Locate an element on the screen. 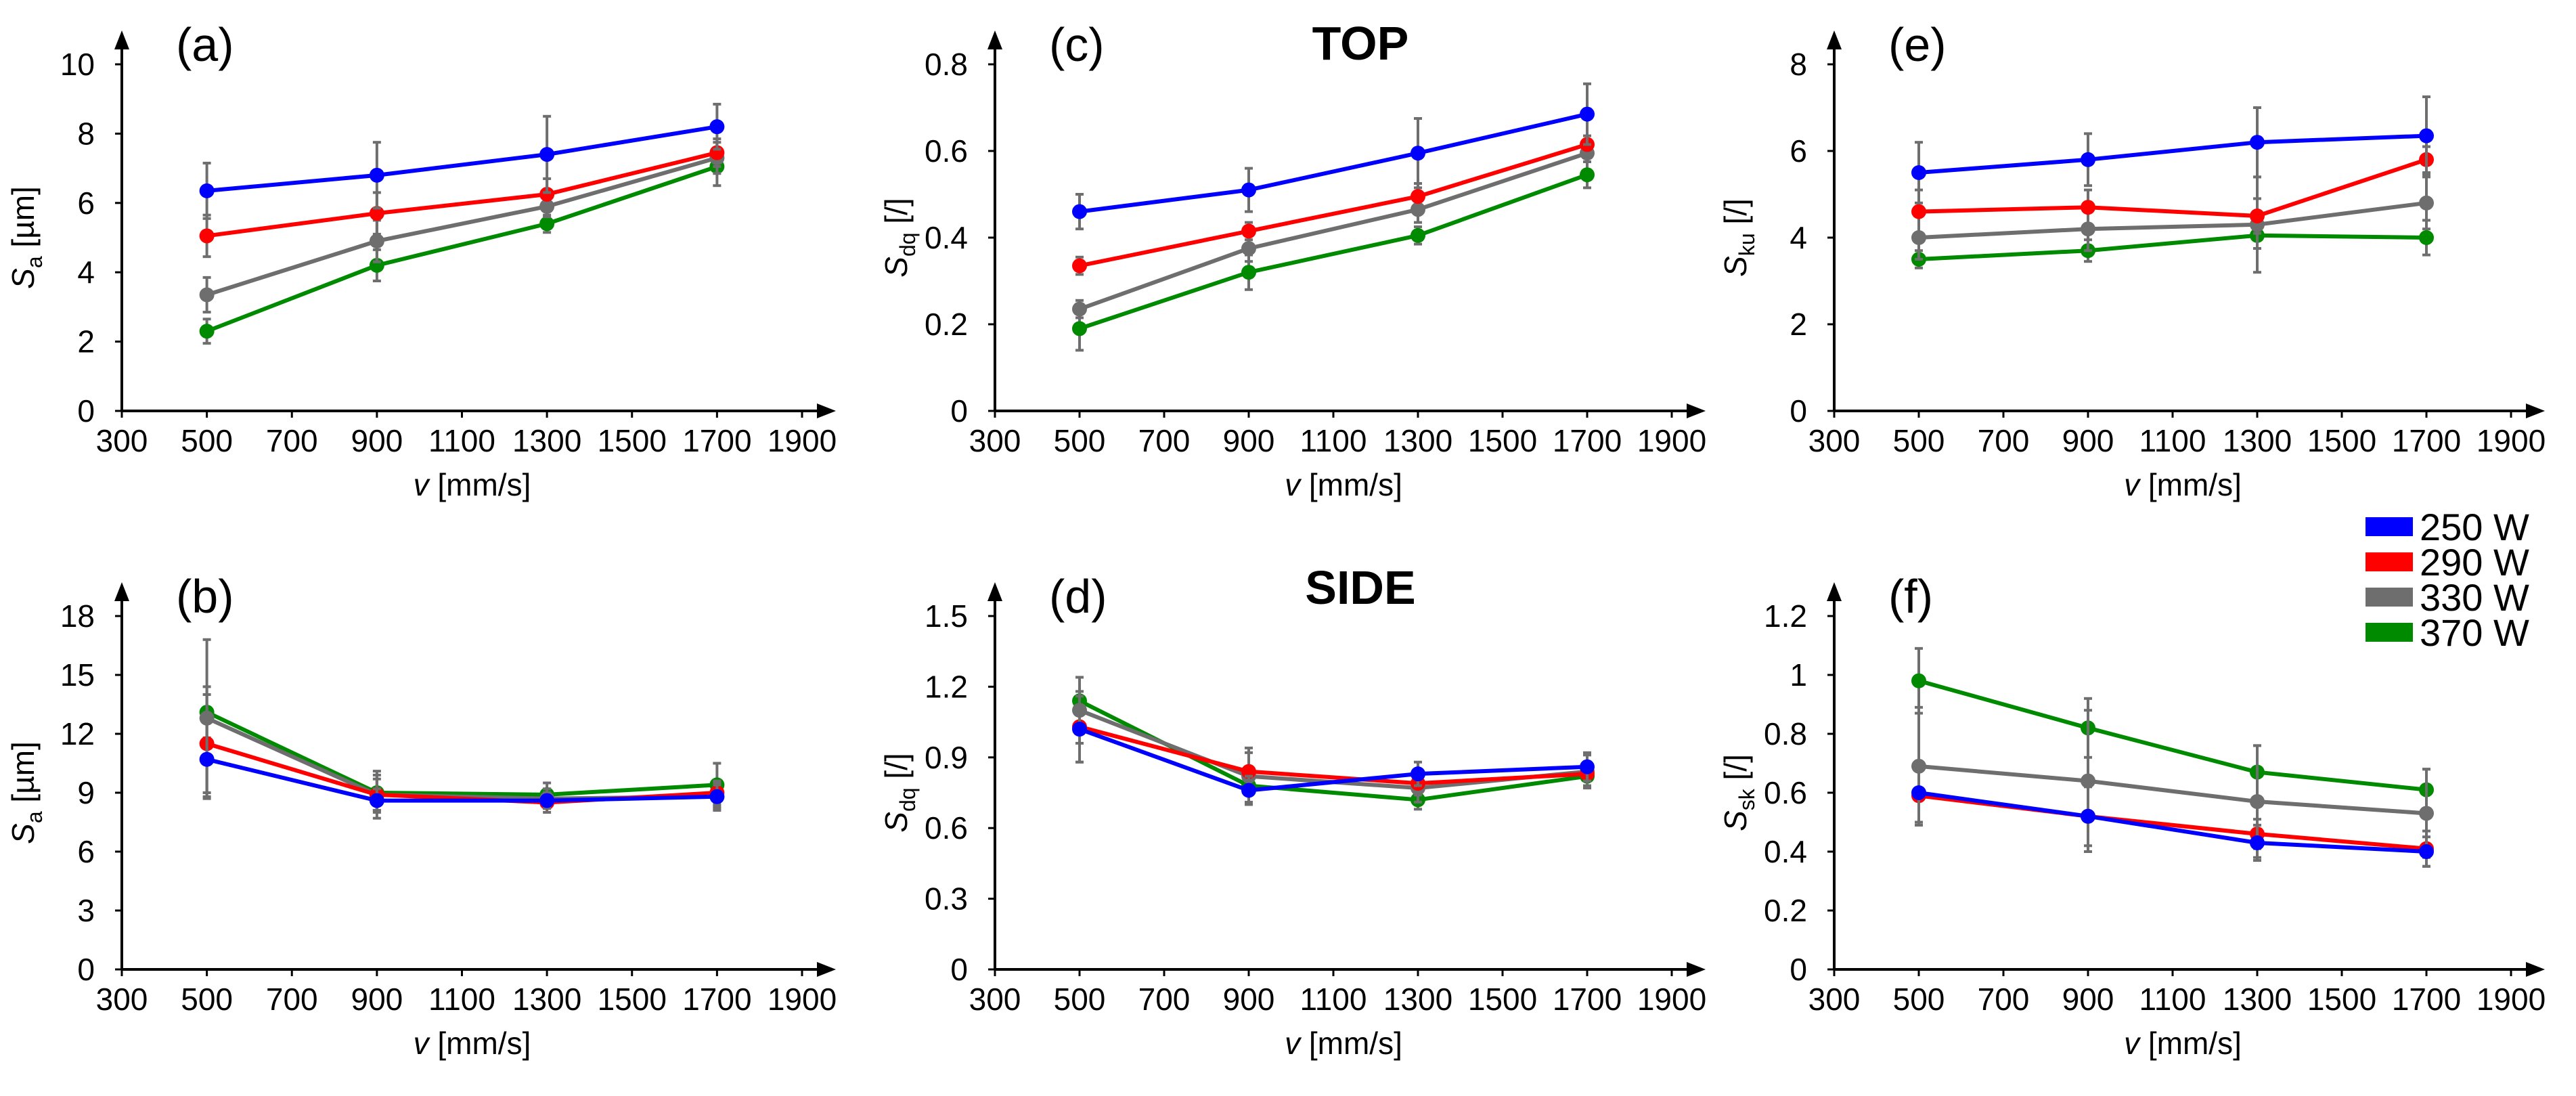 The height and width of the screenshot is (1096, 2576). y-tick-label: 1.5 is located at coordinates (946, 616).